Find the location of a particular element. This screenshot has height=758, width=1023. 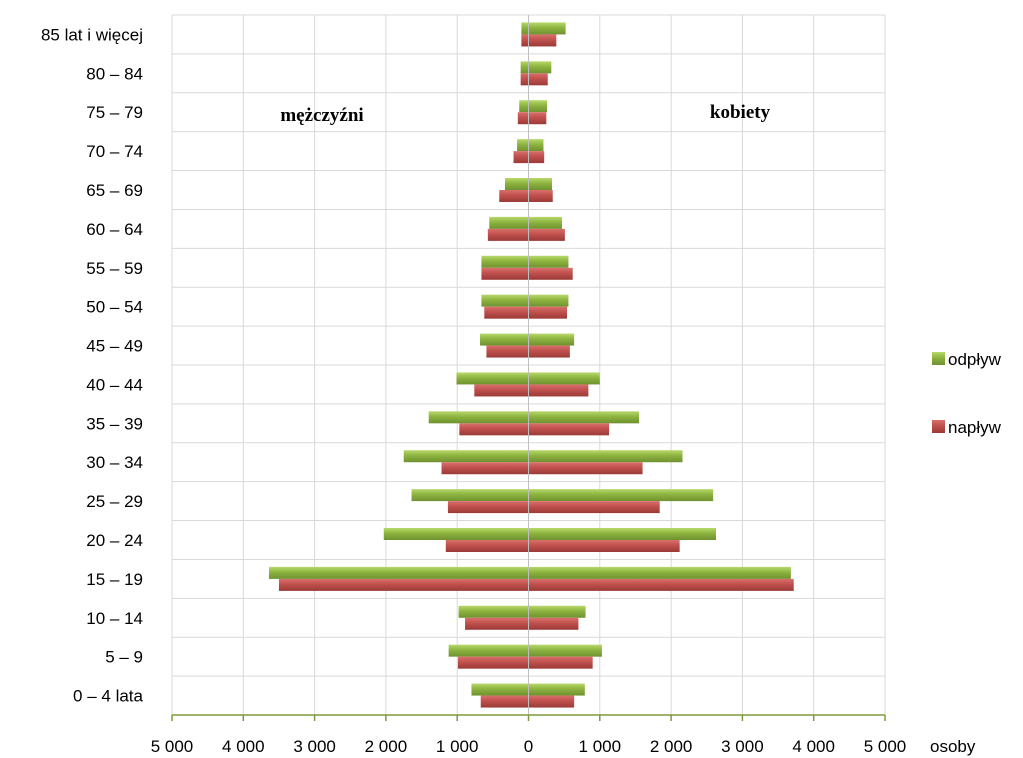

legend: odpływ napływ is located at coordinates (967, 393).